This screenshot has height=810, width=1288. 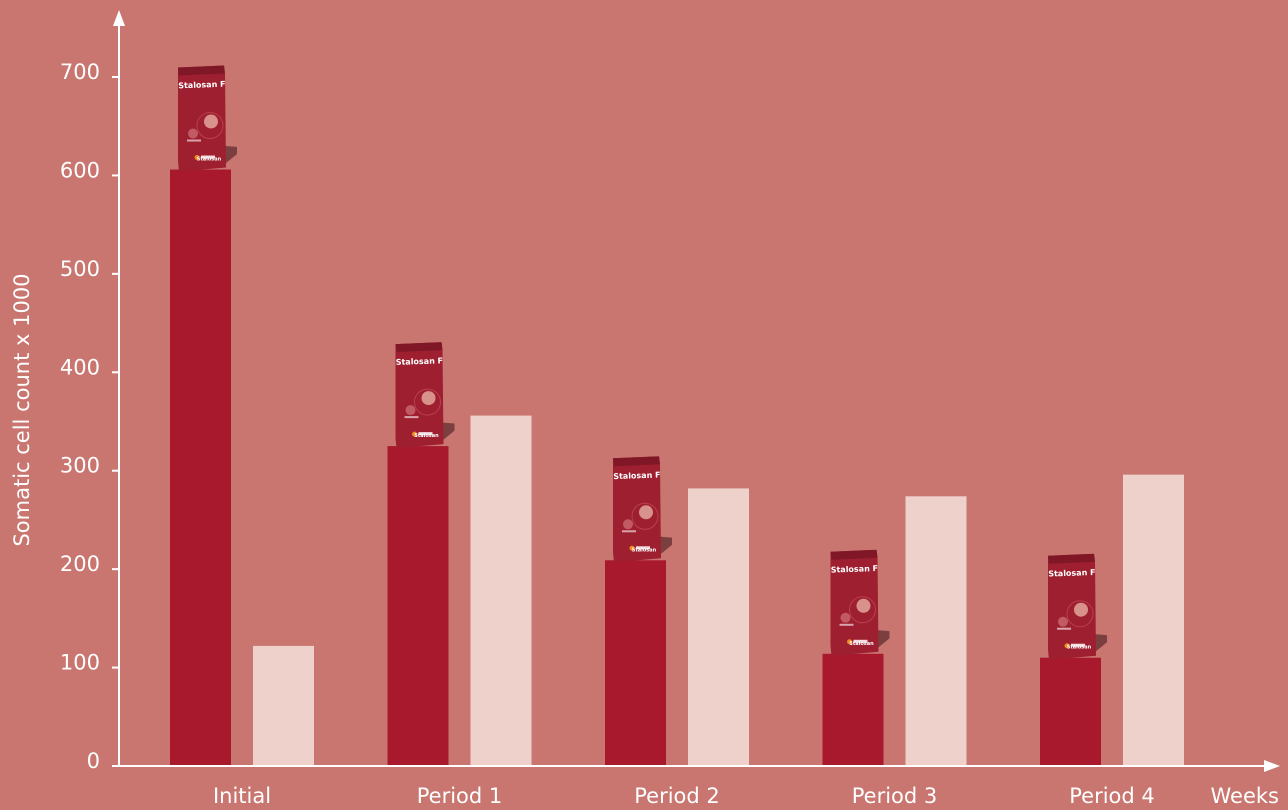 What do you see at coordinates (677, 796) in the screenshot?
I see `x-category-label: Period 2` at bounding box center [677, 796].